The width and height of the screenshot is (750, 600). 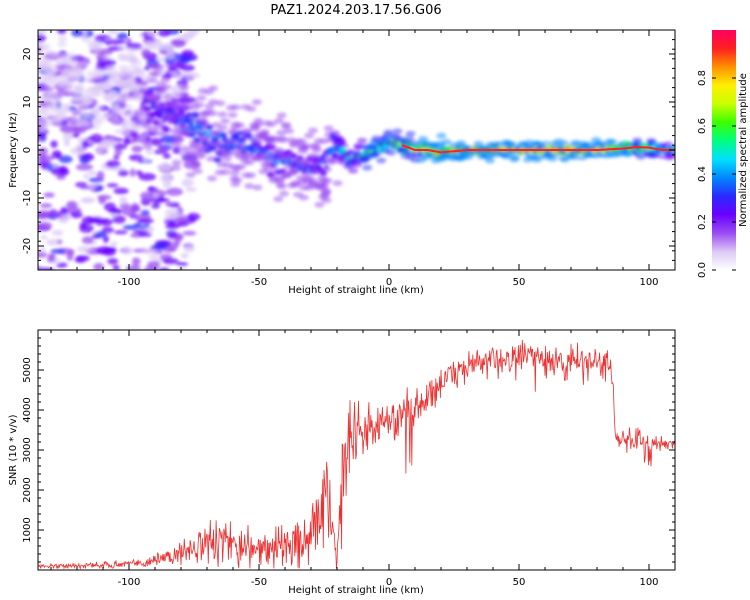 What do you see at coordinates (519, 582) in the screenshot?
I see `x-tick-label: 50` at bounding box center [519, 582].